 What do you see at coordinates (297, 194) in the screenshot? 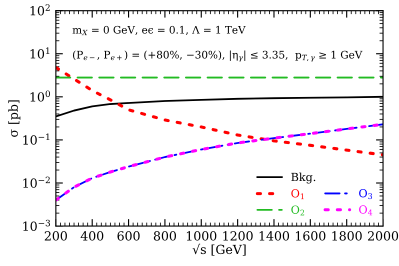
I see `legend-label: O$_{1}$` at bounding box center [297, 194].